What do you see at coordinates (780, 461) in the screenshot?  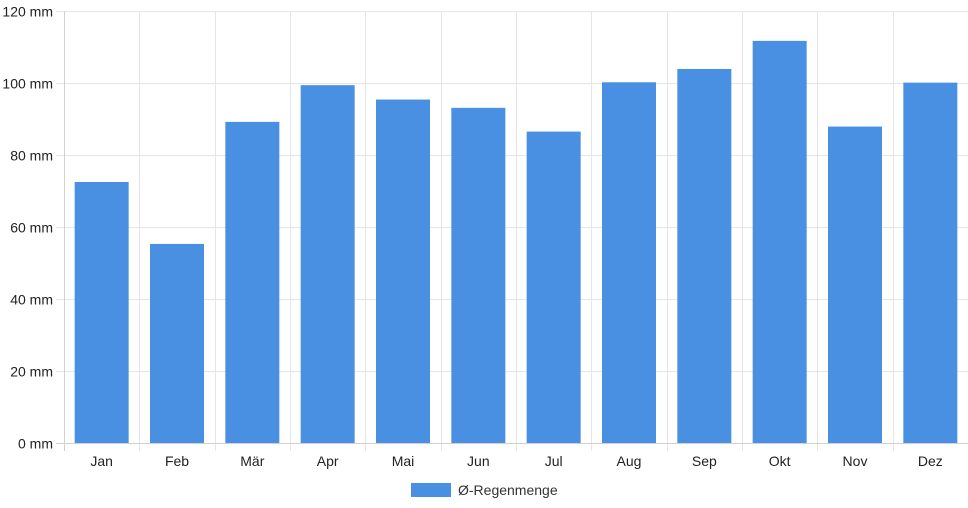 I see `x-tick-label: Okt` at bounding box center [780, 461].